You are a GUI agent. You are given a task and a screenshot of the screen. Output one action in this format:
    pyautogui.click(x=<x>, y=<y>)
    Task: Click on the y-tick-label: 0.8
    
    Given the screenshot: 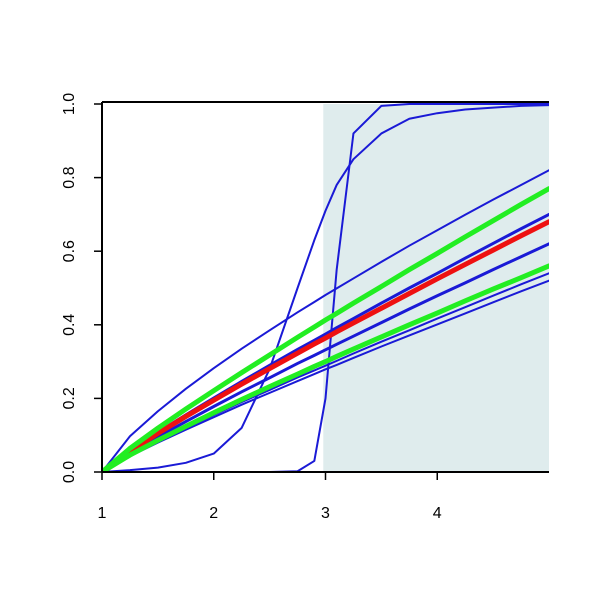 What is the action you would take?
    pyautogui.click(x=69, y=177)
    